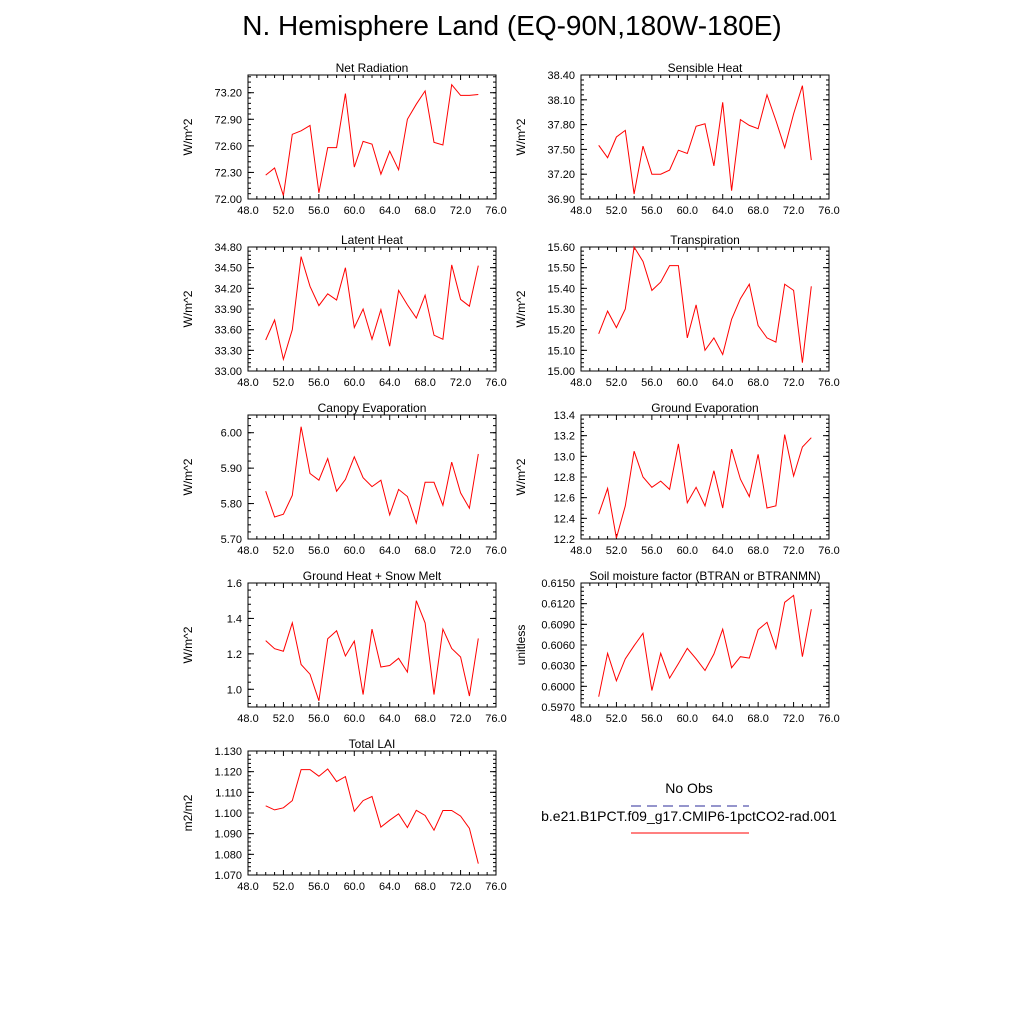 This screenshot has width=1024, height=1024. Describe the element at coordinates (372, 408) in the screenshot. I see `chart-4-title: Canopy Evaporation` at that location.